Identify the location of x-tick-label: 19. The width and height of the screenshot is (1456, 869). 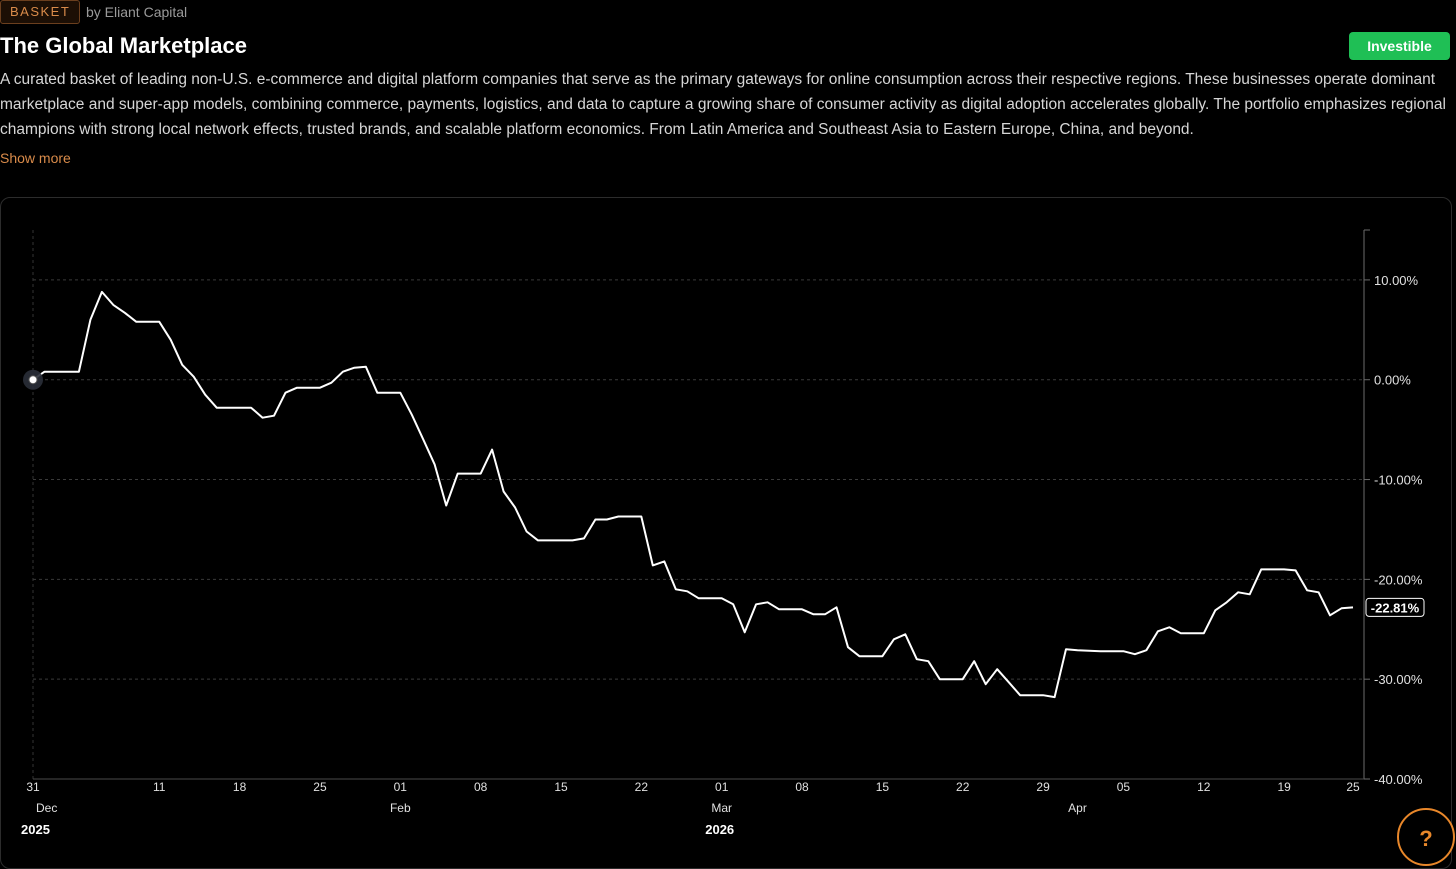
(1284, 787).